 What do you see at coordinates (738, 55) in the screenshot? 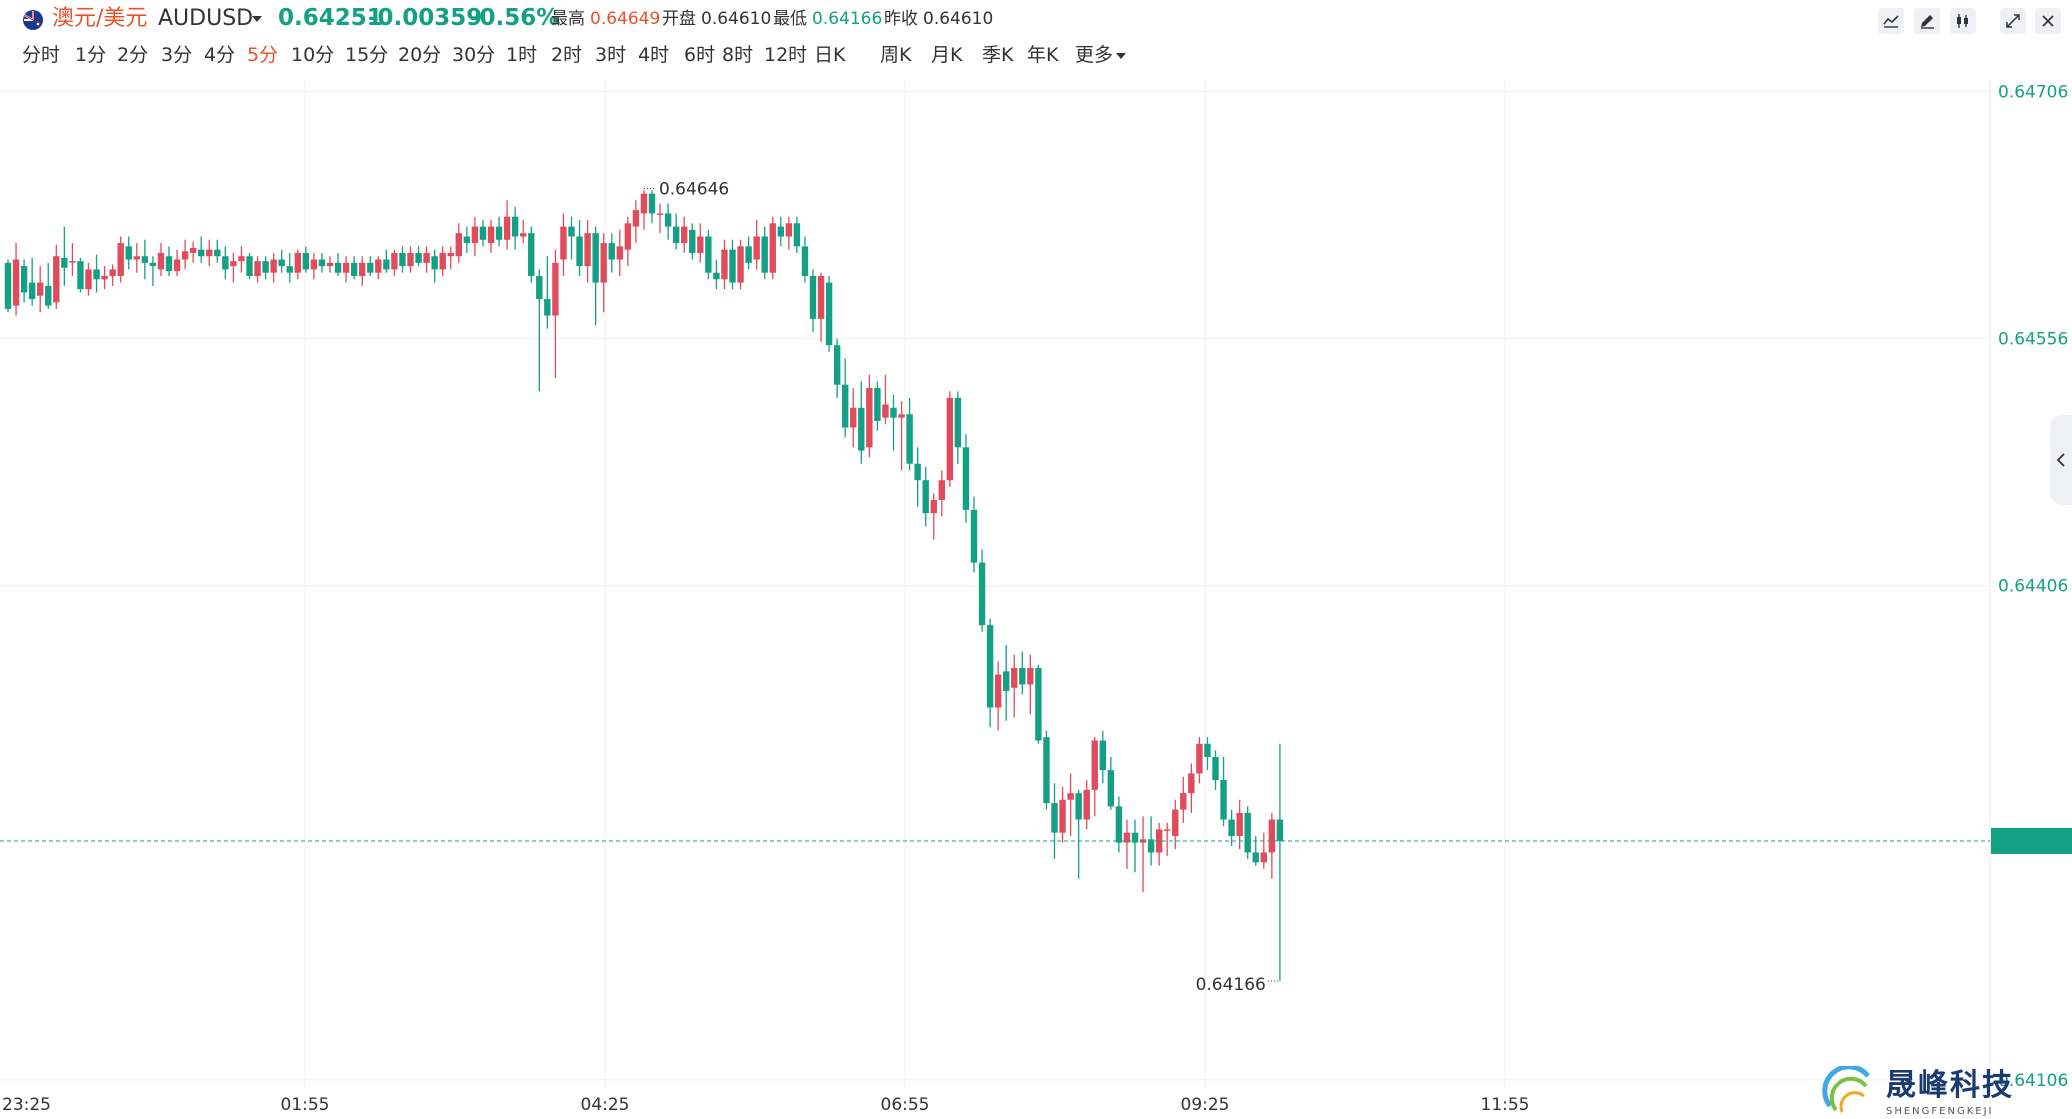
I see `interval-tab-15: 8时` at bounding box center [738, 55].